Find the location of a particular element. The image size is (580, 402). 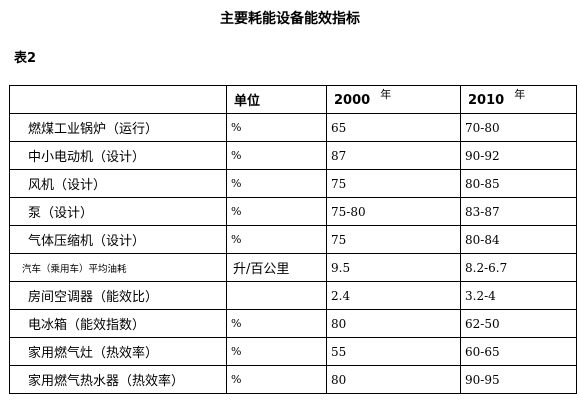

row-value-2010: 90-92 is located at coordinates (518, 155).